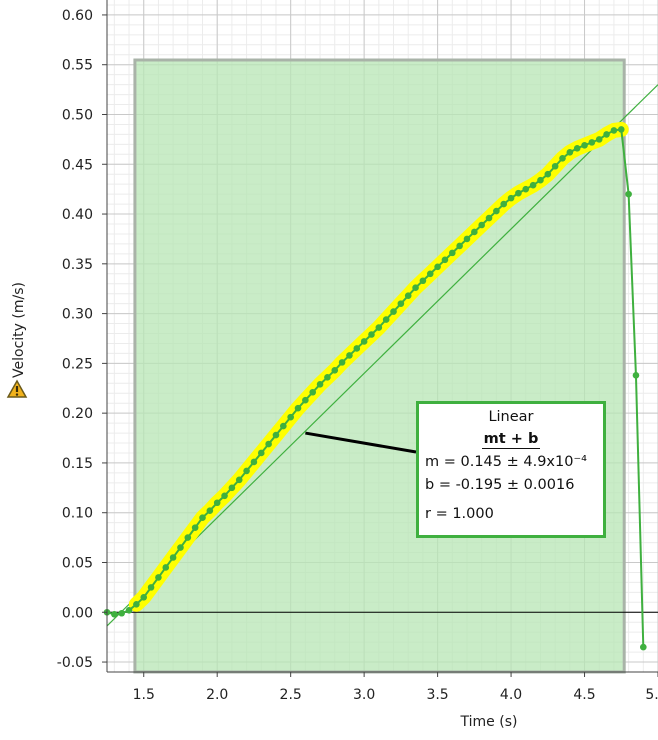 The width and height of the screenshot is (658, 740). Describe the element at coordinates (584, 695) in the screenshot. I see `x-tick-label: 4.5` at that location.